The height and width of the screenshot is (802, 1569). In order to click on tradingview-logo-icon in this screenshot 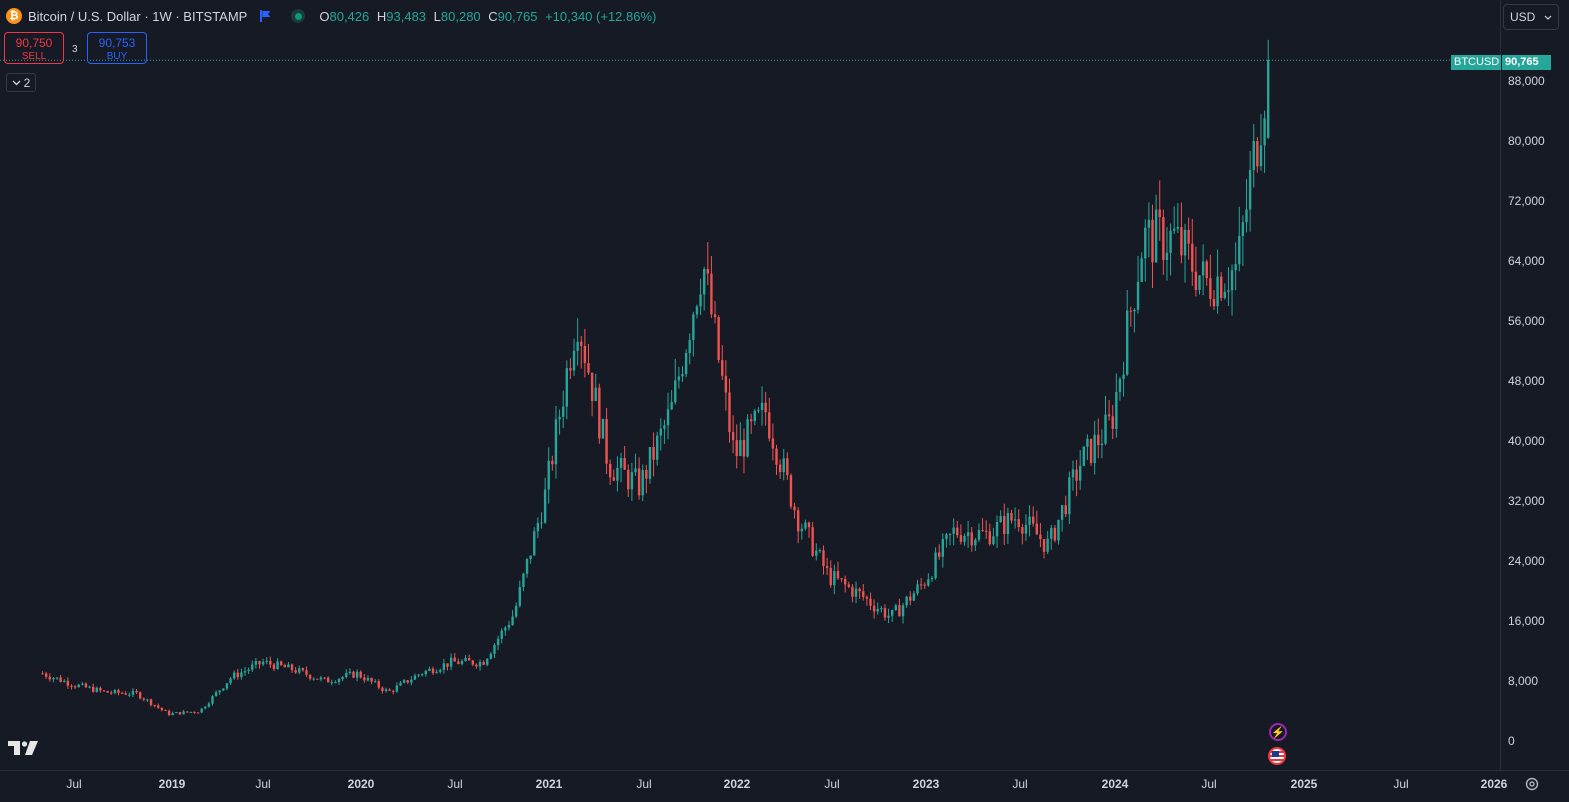, I will do `click(24, 748)`.